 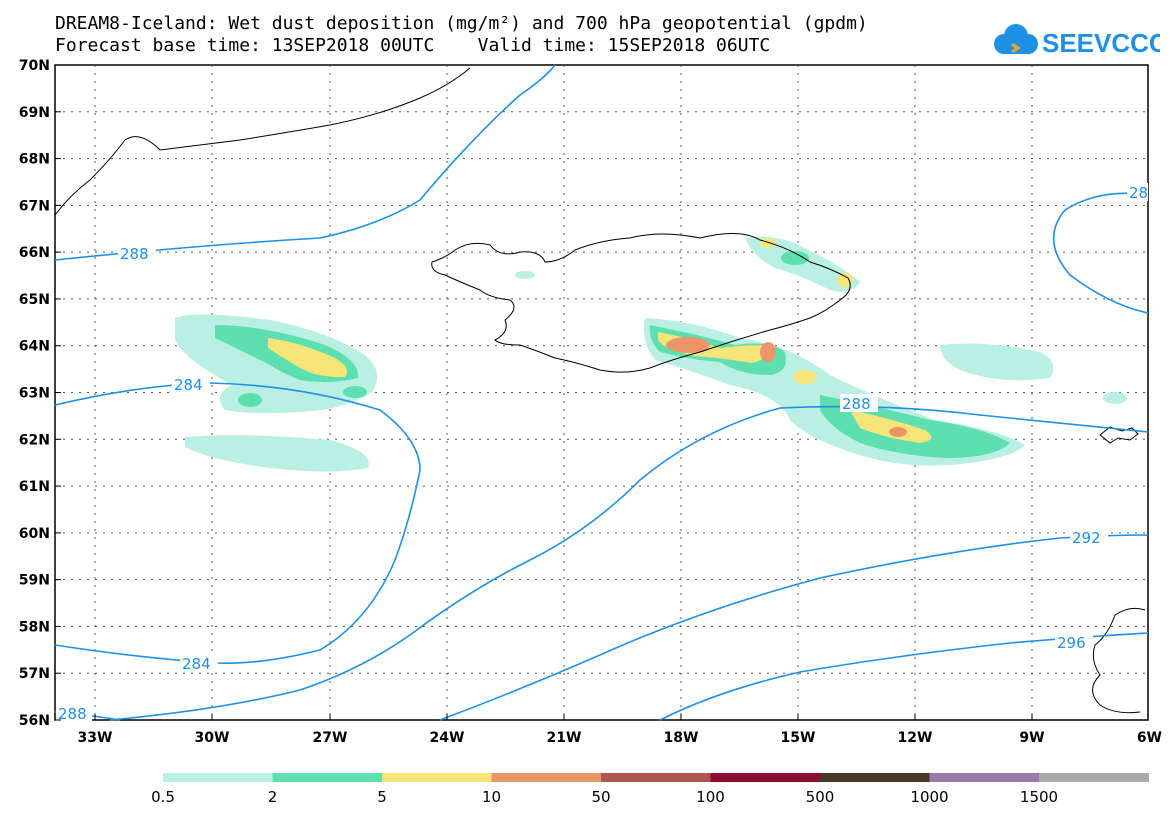 I want to click on longitude-label: 15W, so click(x=798, y=738).